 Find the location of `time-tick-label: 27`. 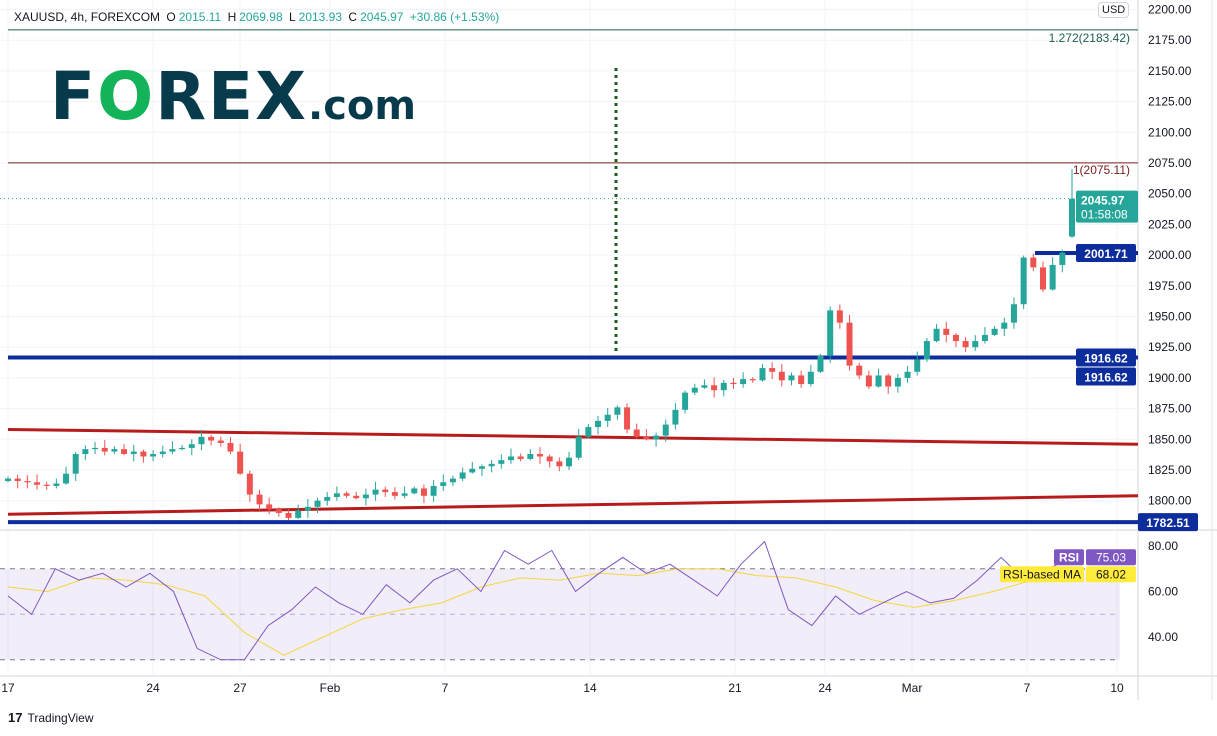

time-tick-label: 27 is located at coordinates (240, 688).